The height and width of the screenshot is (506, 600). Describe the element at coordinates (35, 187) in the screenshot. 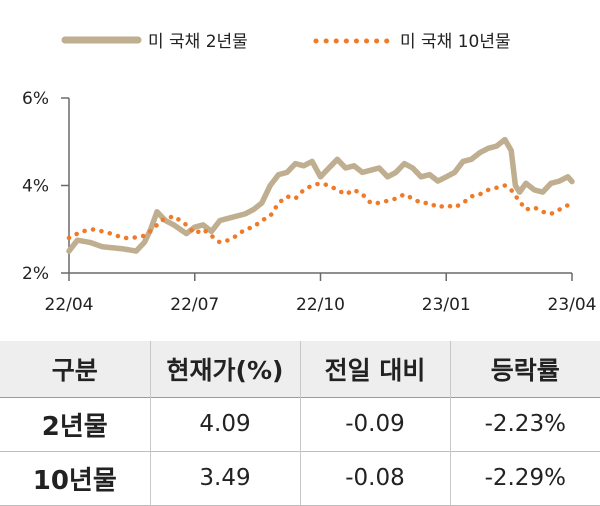

I see `y-tick-label: 4%` at that location.